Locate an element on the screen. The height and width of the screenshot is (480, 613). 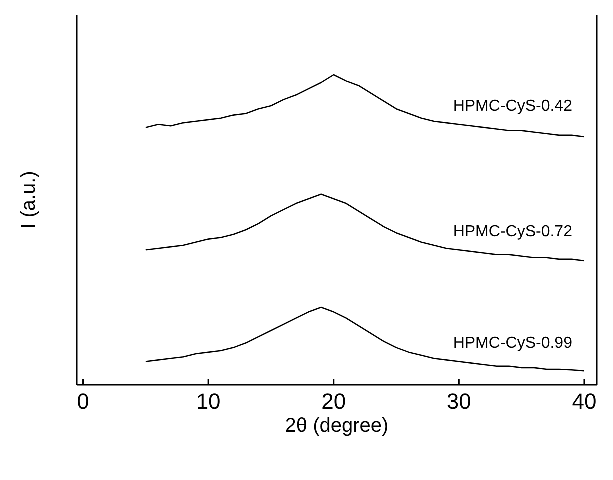
x-tick-label: 0 is located at coordinates (83, 401).